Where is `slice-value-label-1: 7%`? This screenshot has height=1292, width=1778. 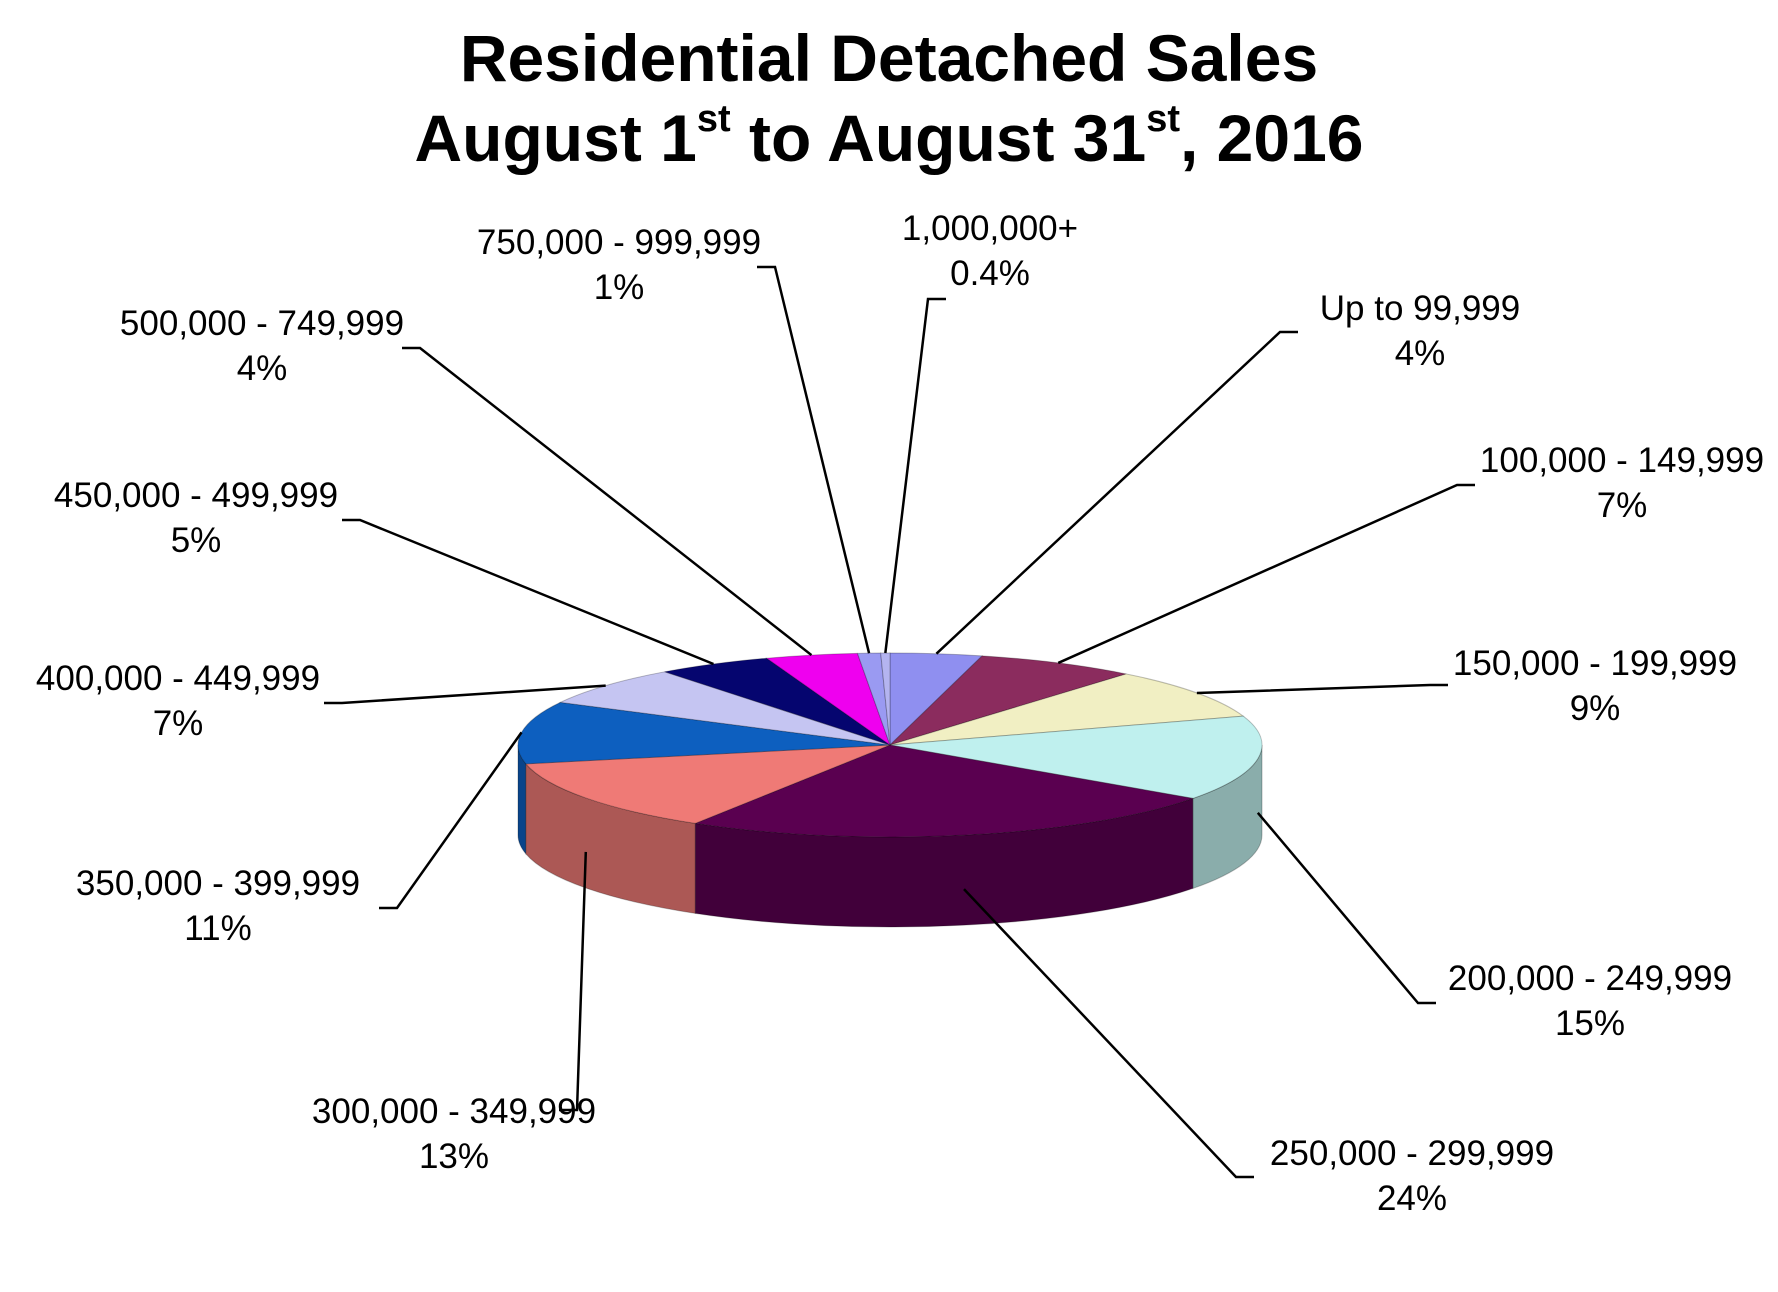 slice-value-label-1: 7% is located at coordinates (1622, 505).